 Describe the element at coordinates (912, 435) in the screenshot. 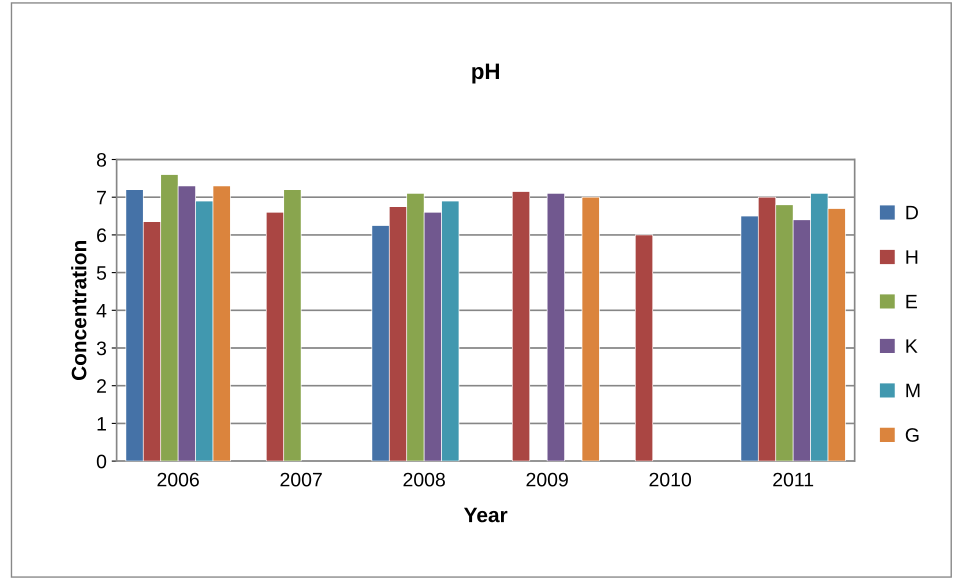

I see `legend-label: G` at that location.